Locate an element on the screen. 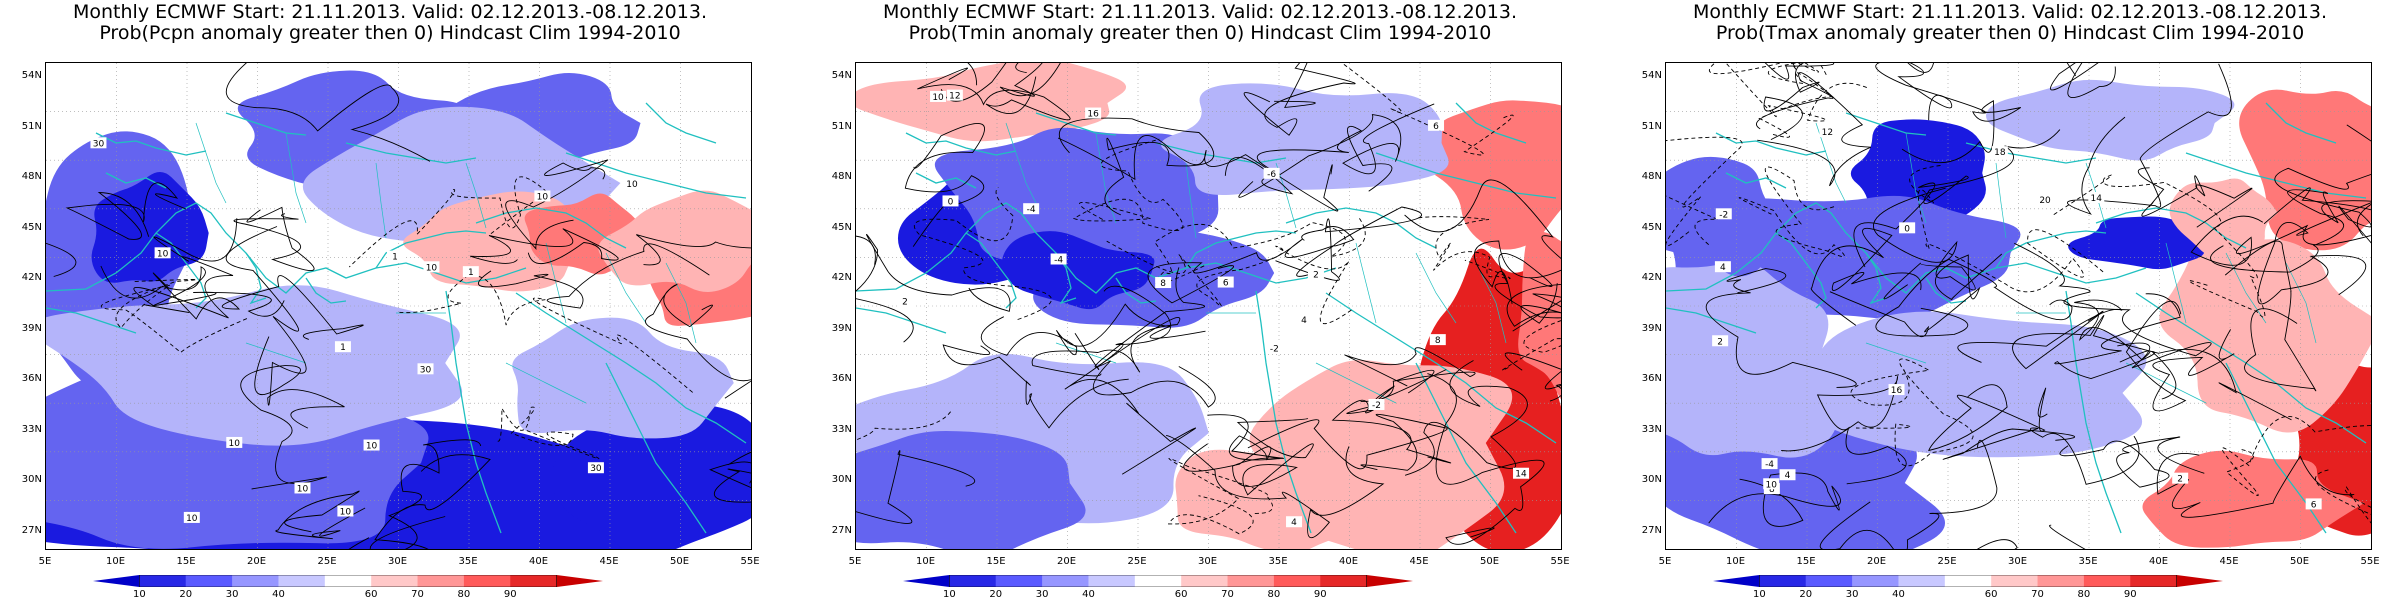 This screenshot has height=600, width=2400. contour-label: 8 is located at coordinates (1163, 284).